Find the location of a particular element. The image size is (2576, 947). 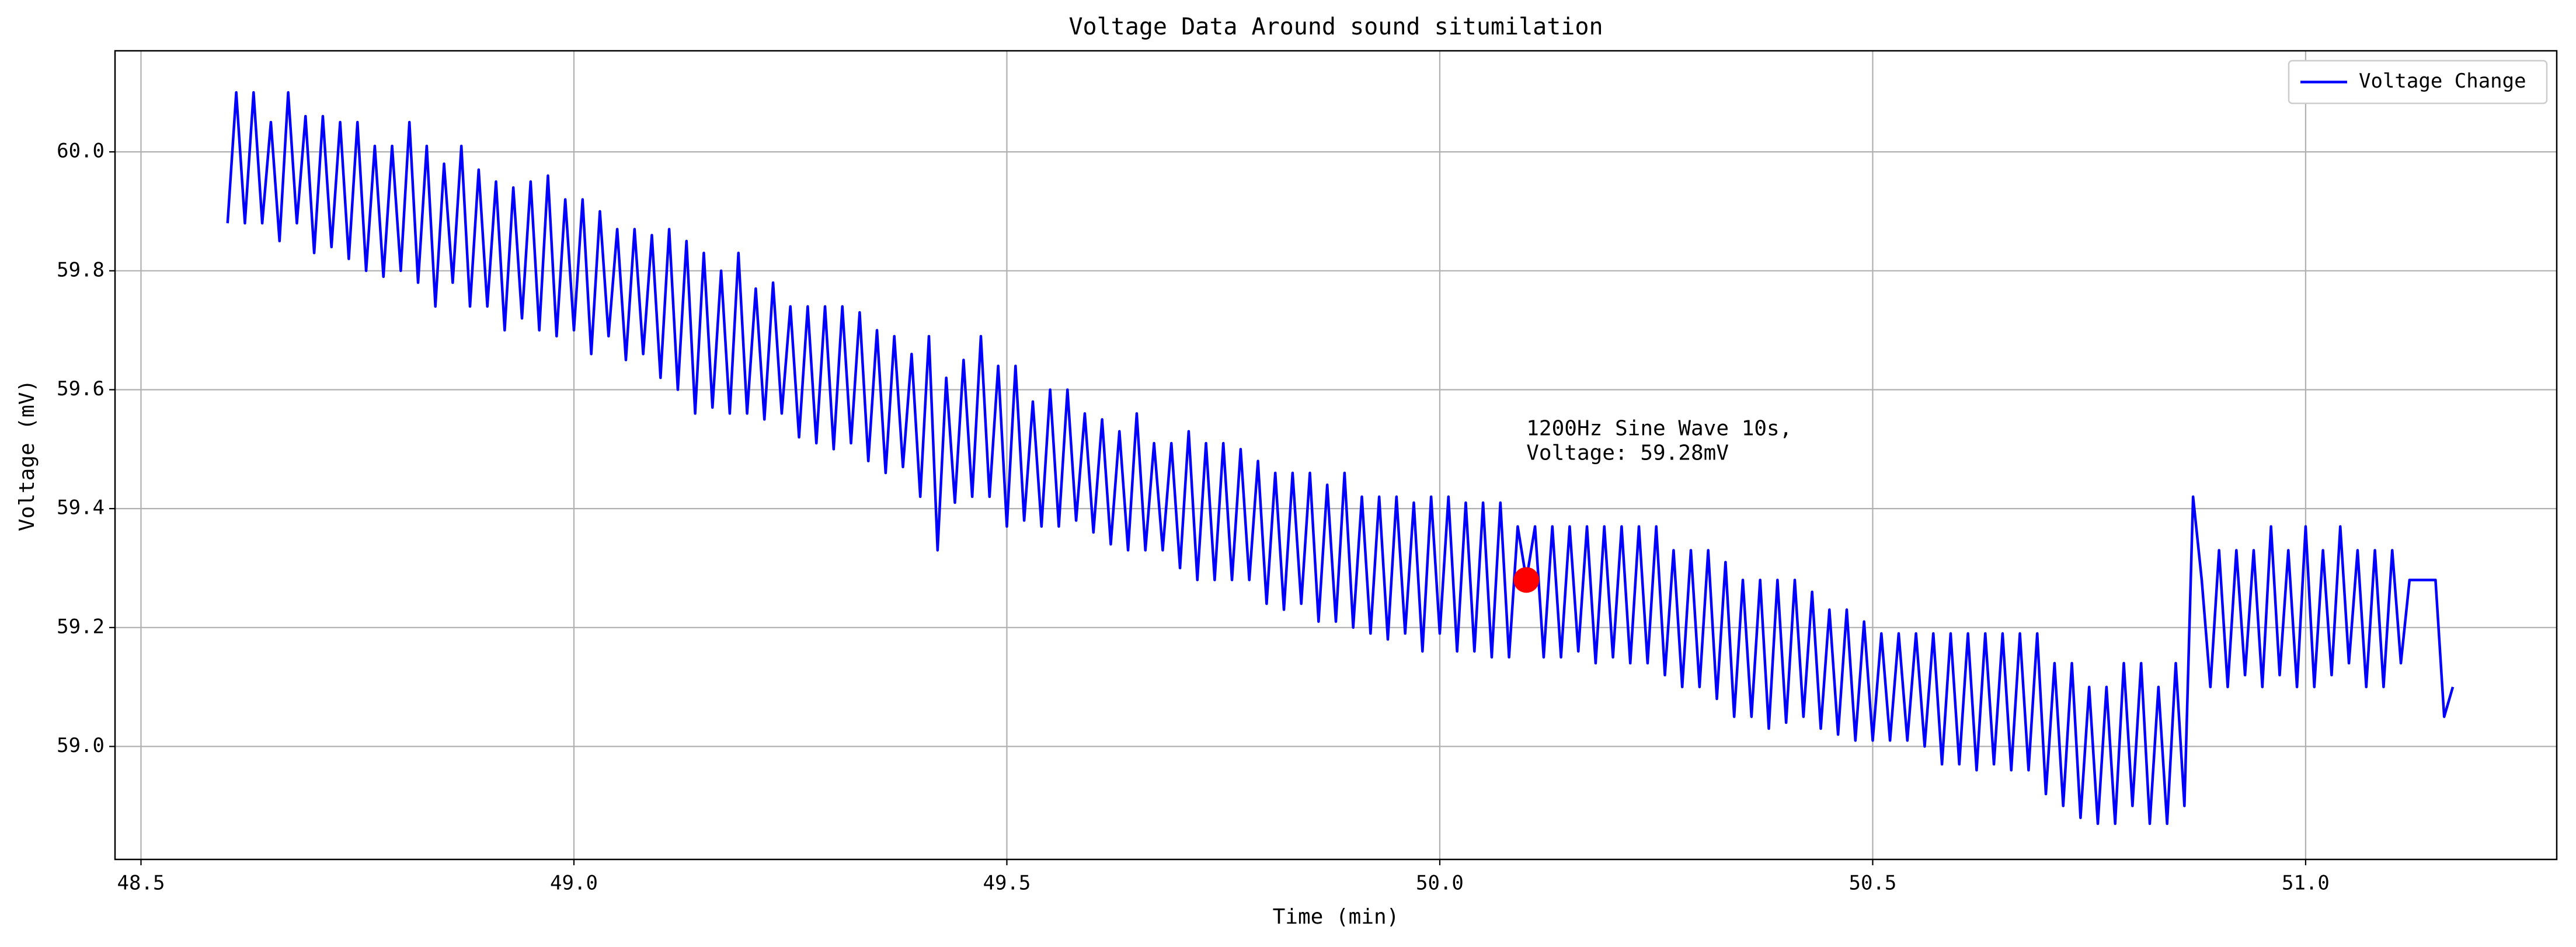

y-tick-label: 59.6 is located at coordinates (81, 389).